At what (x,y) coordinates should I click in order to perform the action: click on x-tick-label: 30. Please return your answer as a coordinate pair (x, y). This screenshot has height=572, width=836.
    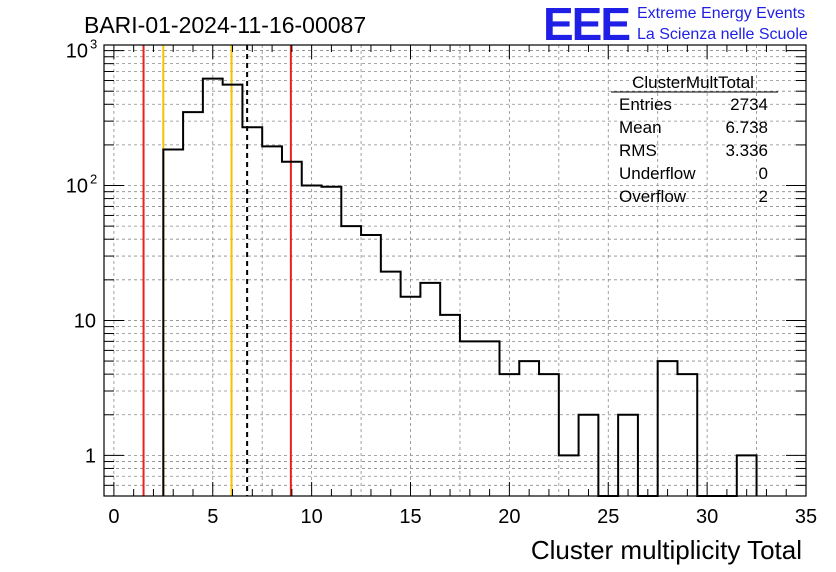
    Looking at the image, I should click on (707, 517).